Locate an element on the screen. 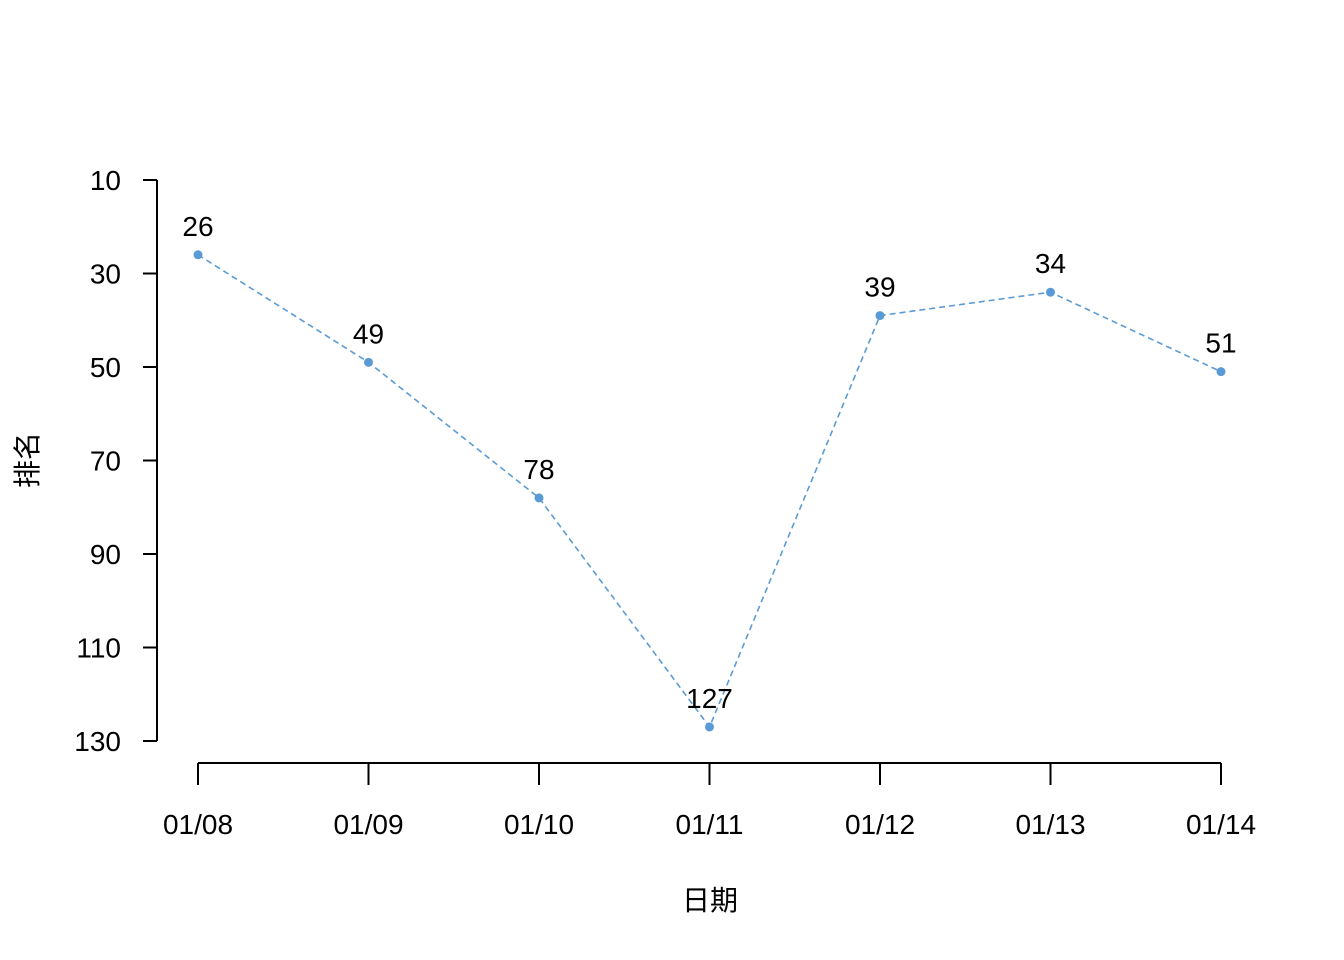  x-tick-label: 01/08 is located at coordinates (198, 824).